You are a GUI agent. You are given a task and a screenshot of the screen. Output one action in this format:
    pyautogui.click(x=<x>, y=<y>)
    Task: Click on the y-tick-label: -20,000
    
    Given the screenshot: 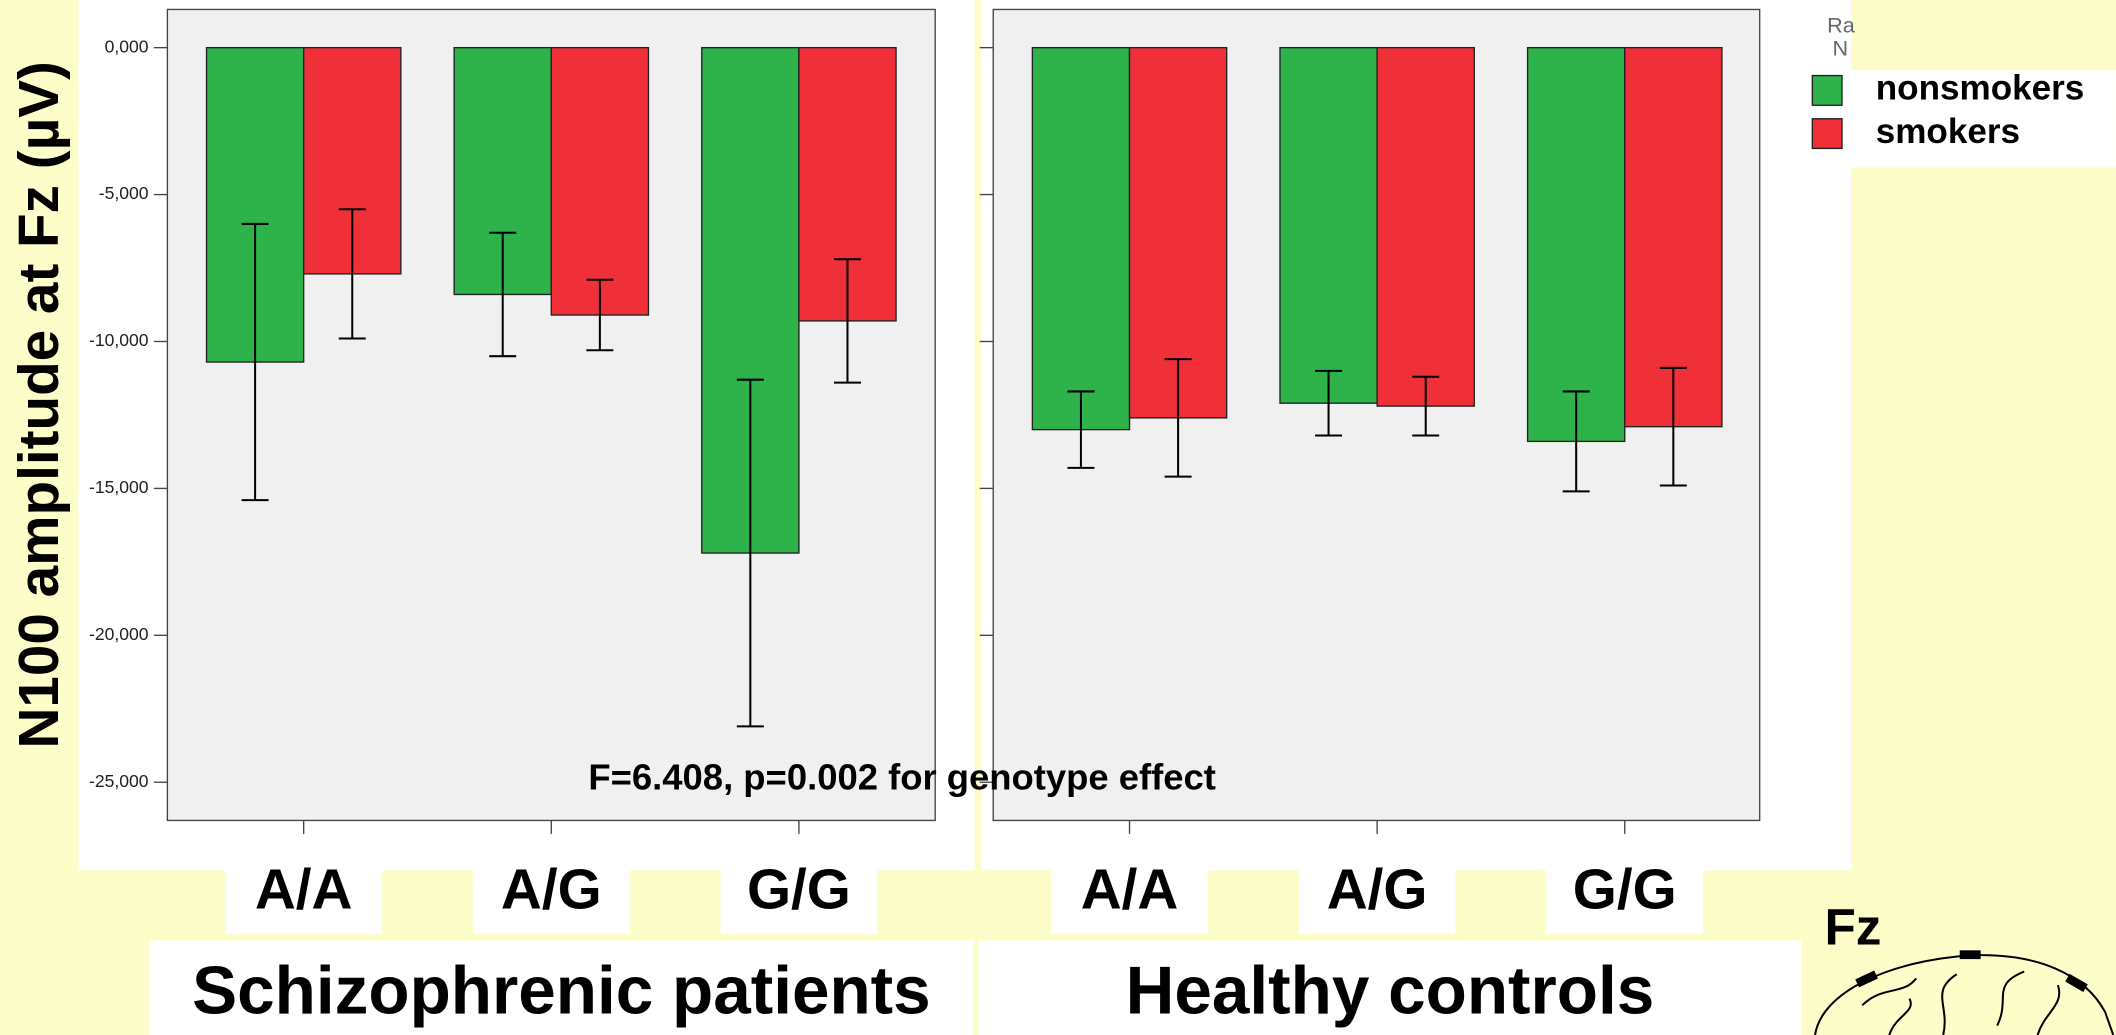 What is the action you would take?
    pyautogui.click(x=119, y=634)
    